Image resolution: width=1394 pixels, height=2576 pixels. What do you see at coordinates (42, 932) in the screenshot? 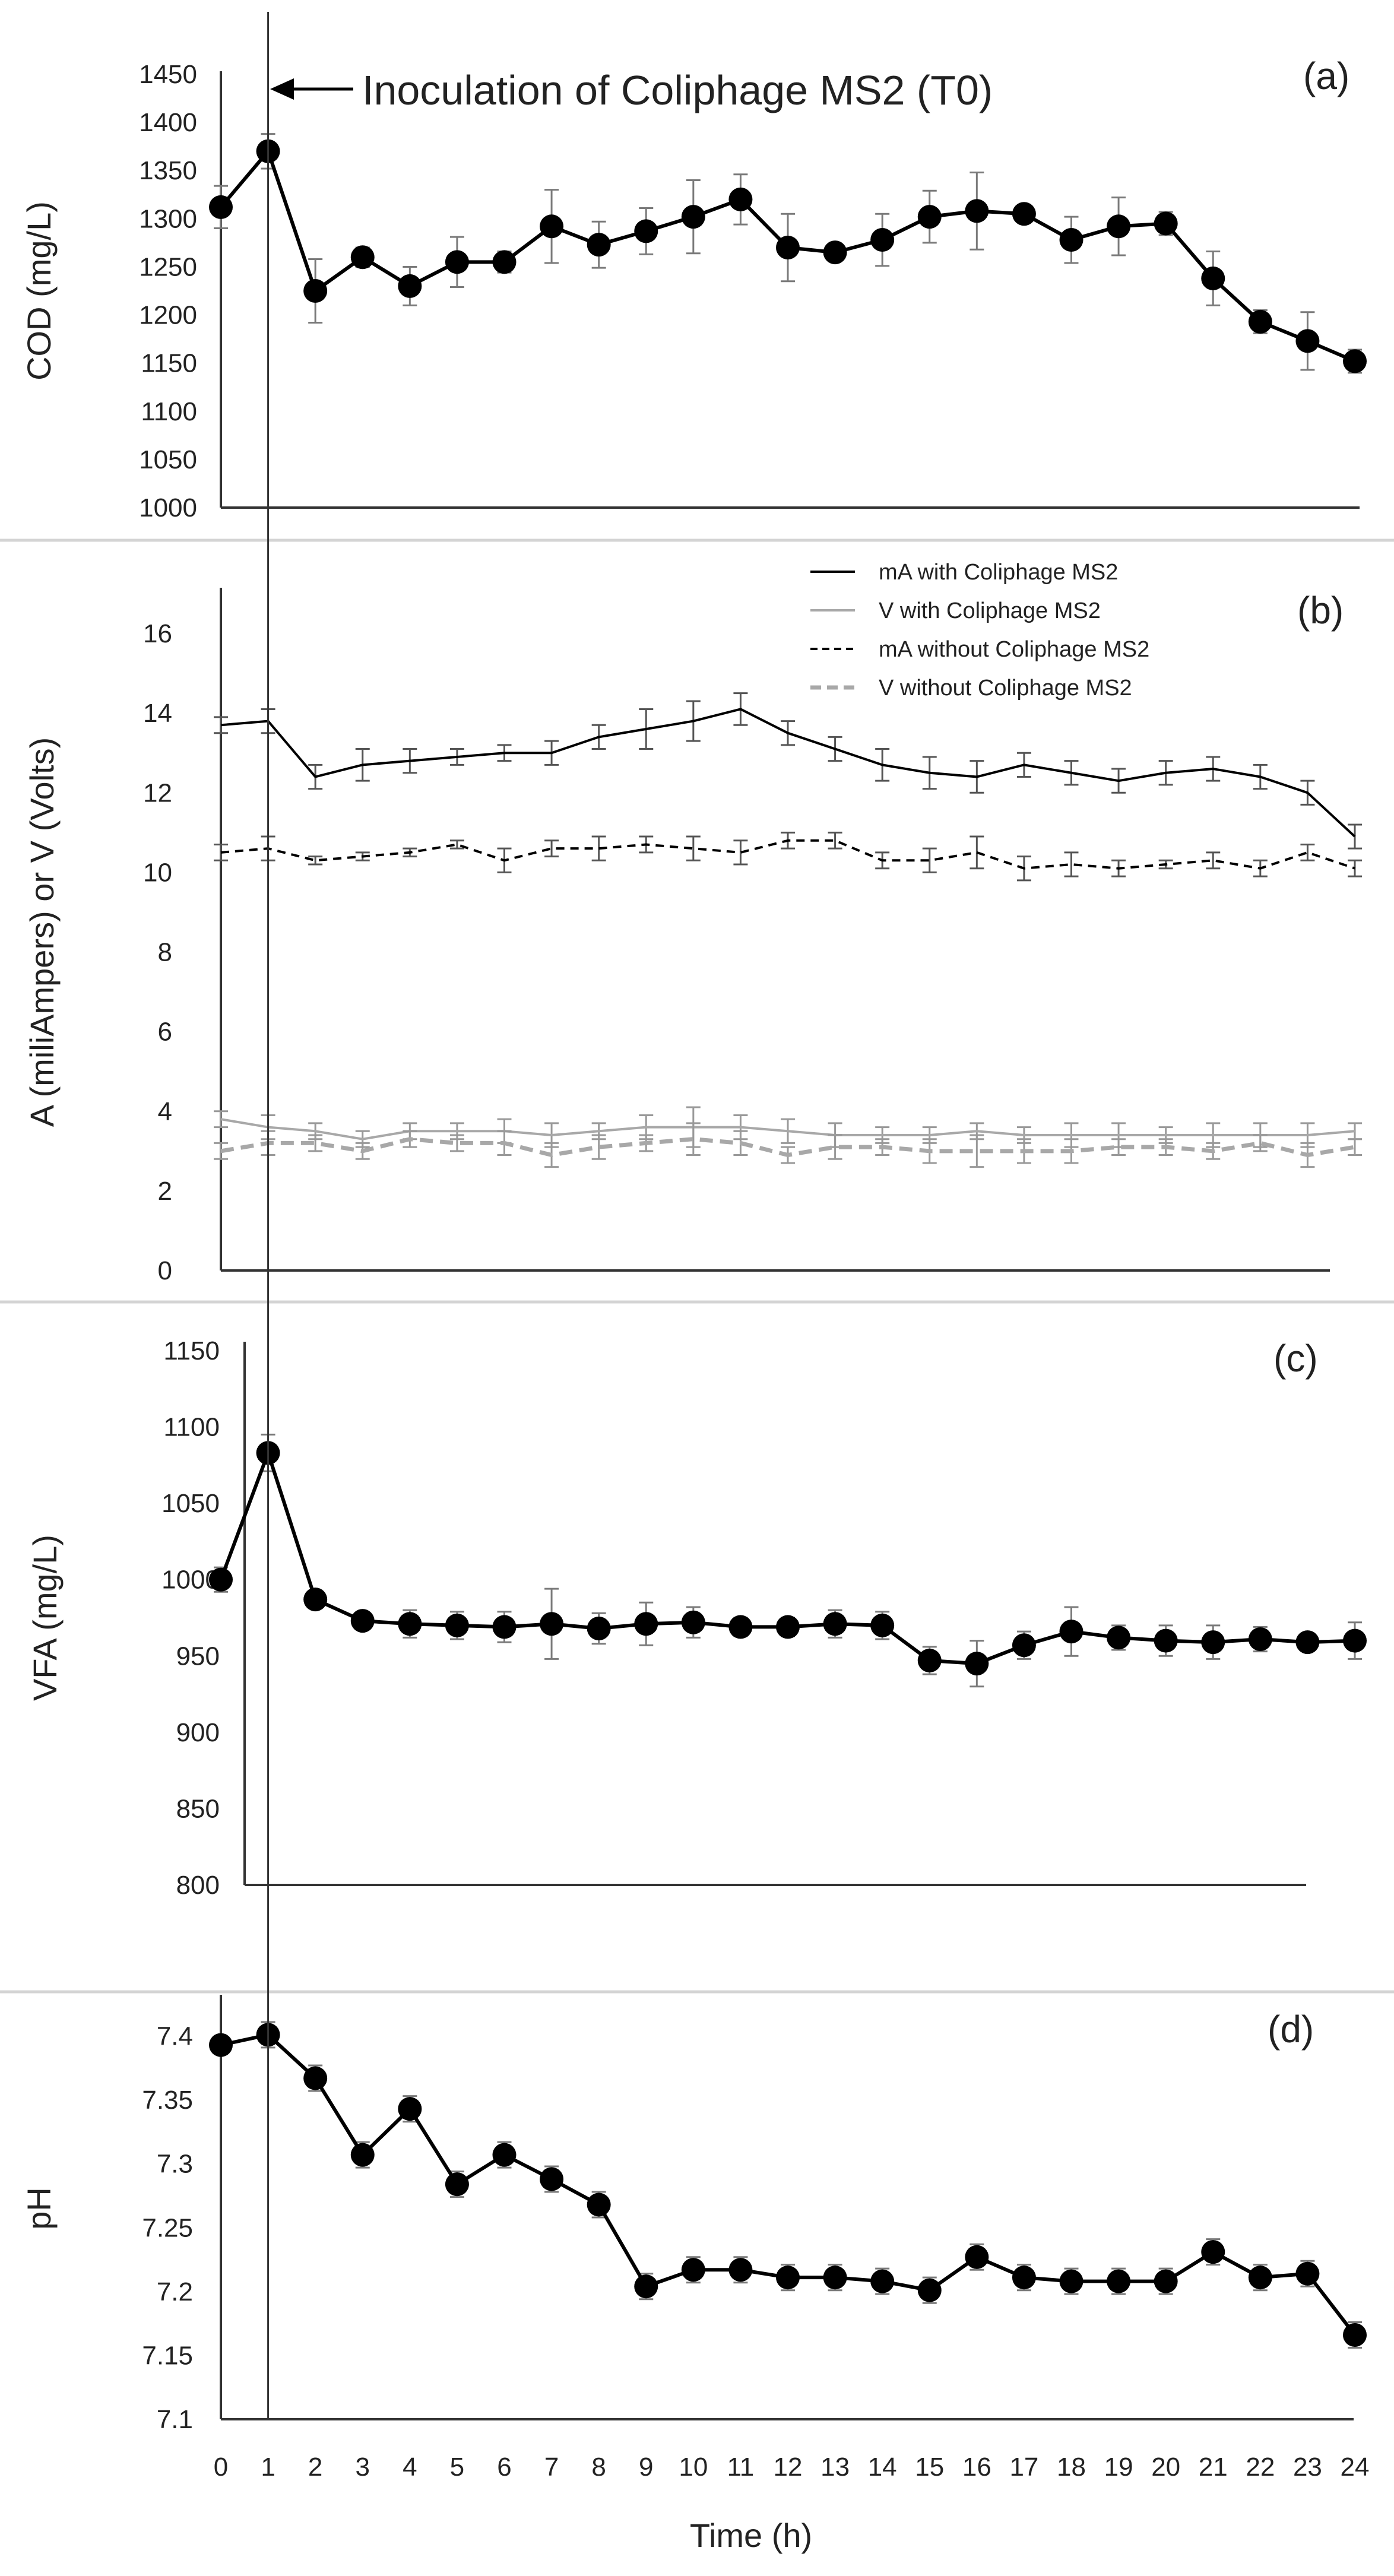
I see `y-axis-title: A (miliAmpers) or V (Volts)` at bounding box center [42, 932].